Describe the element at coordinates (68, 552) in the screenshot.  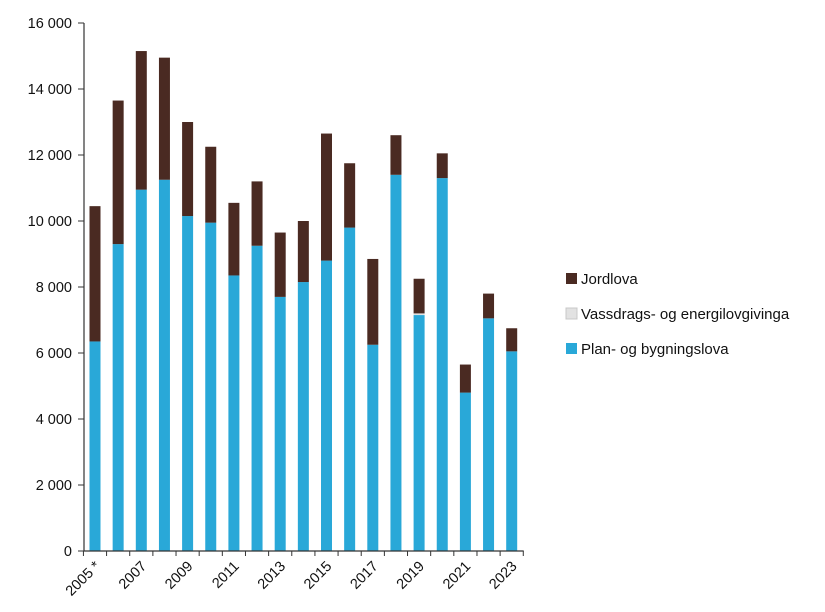
I see `y-tick-label: 0` at that location.